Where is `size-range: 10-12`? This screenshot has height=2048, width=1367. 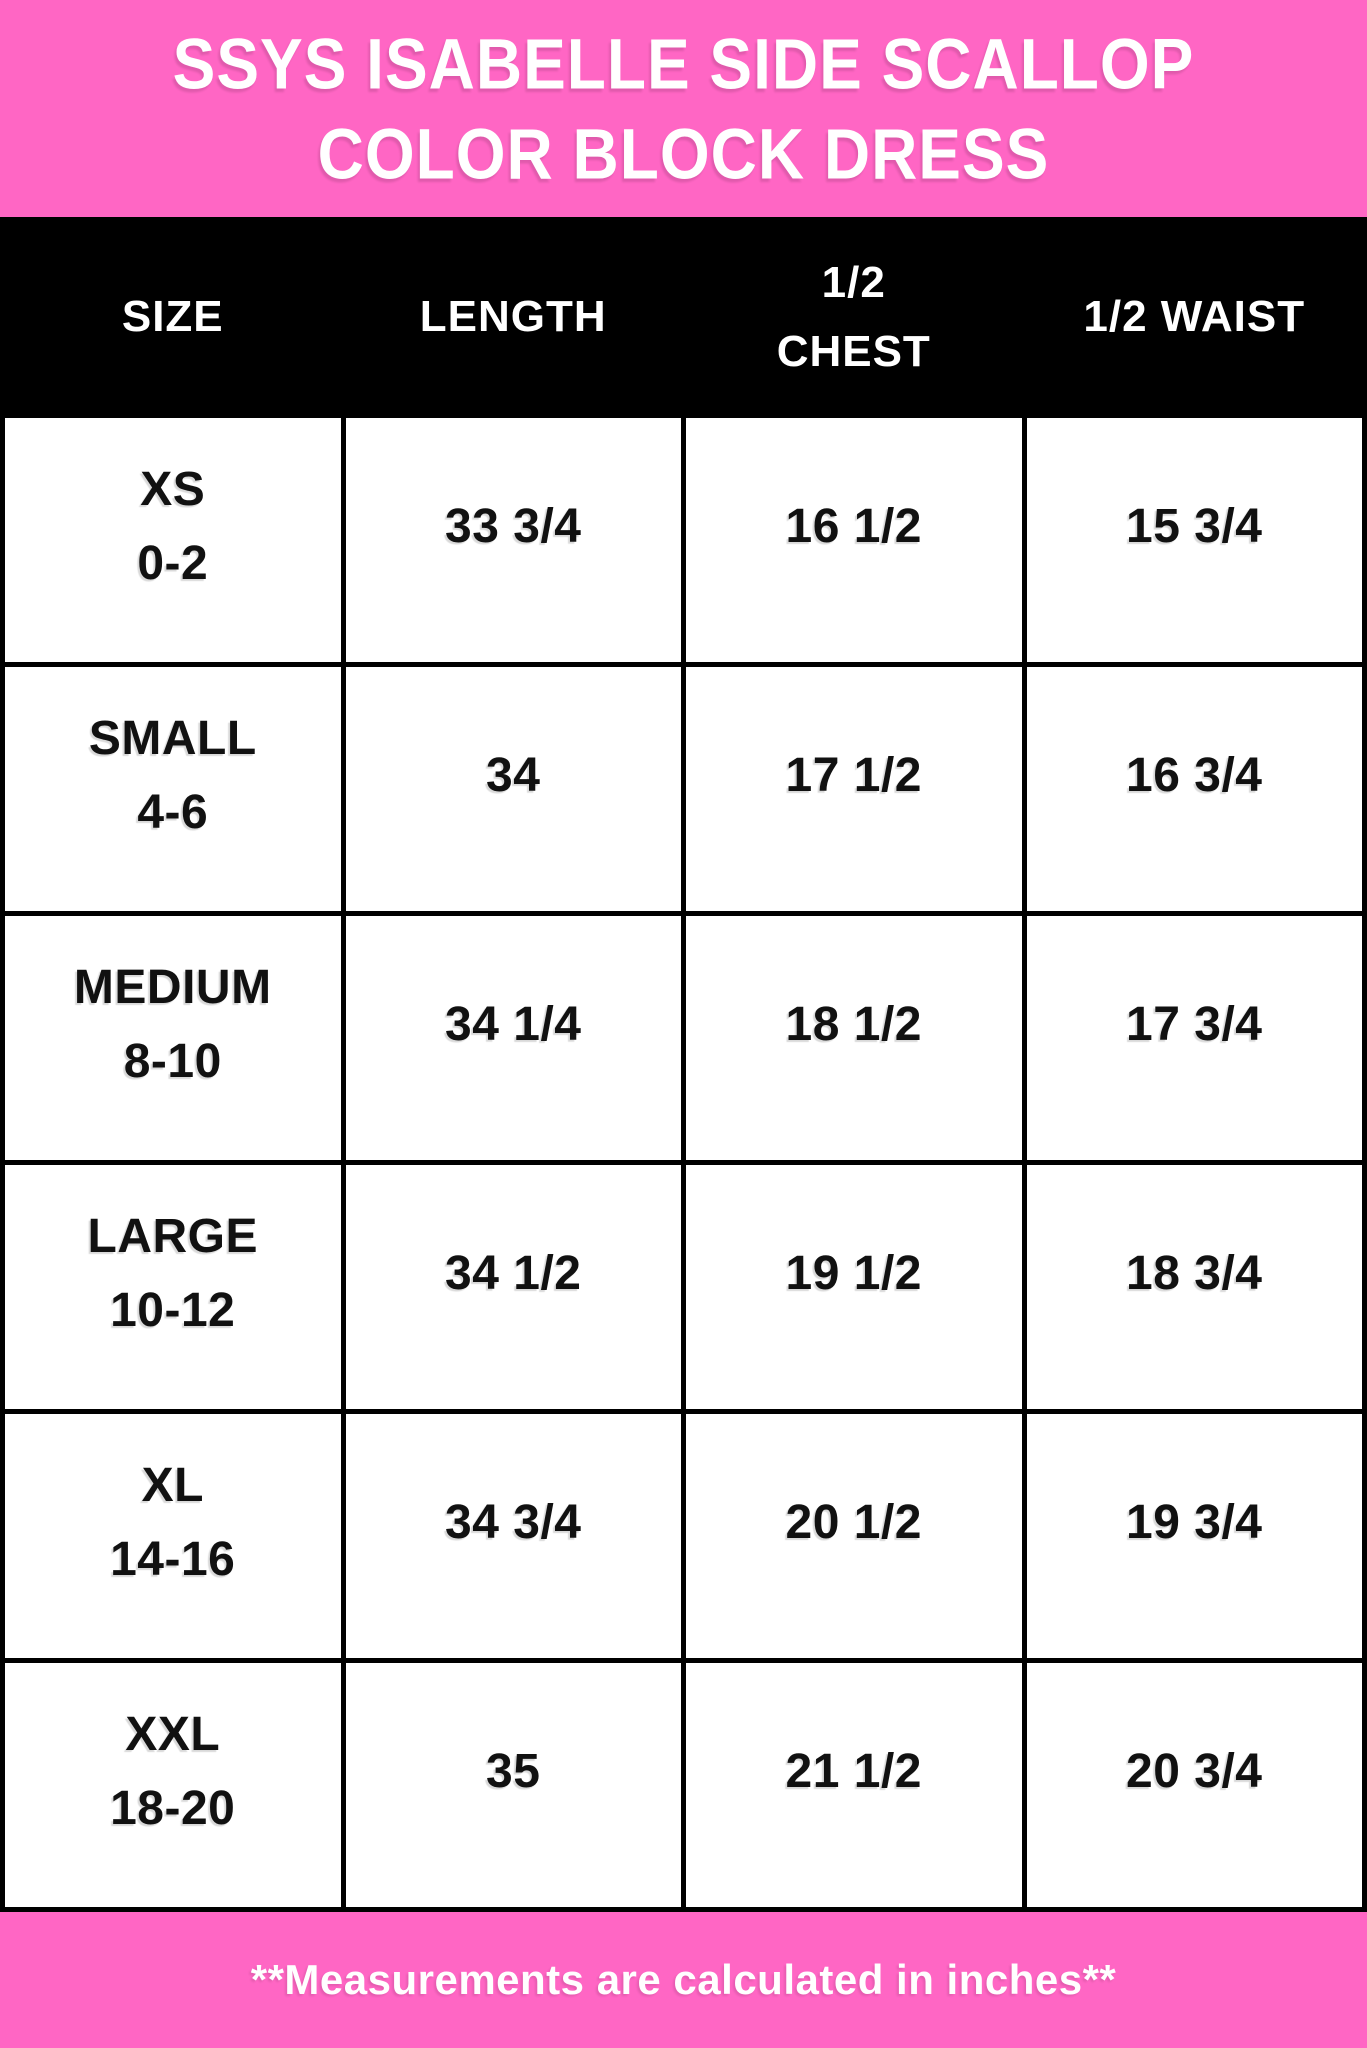
size-range: 10-12 is located at coordinates (173, 1310).